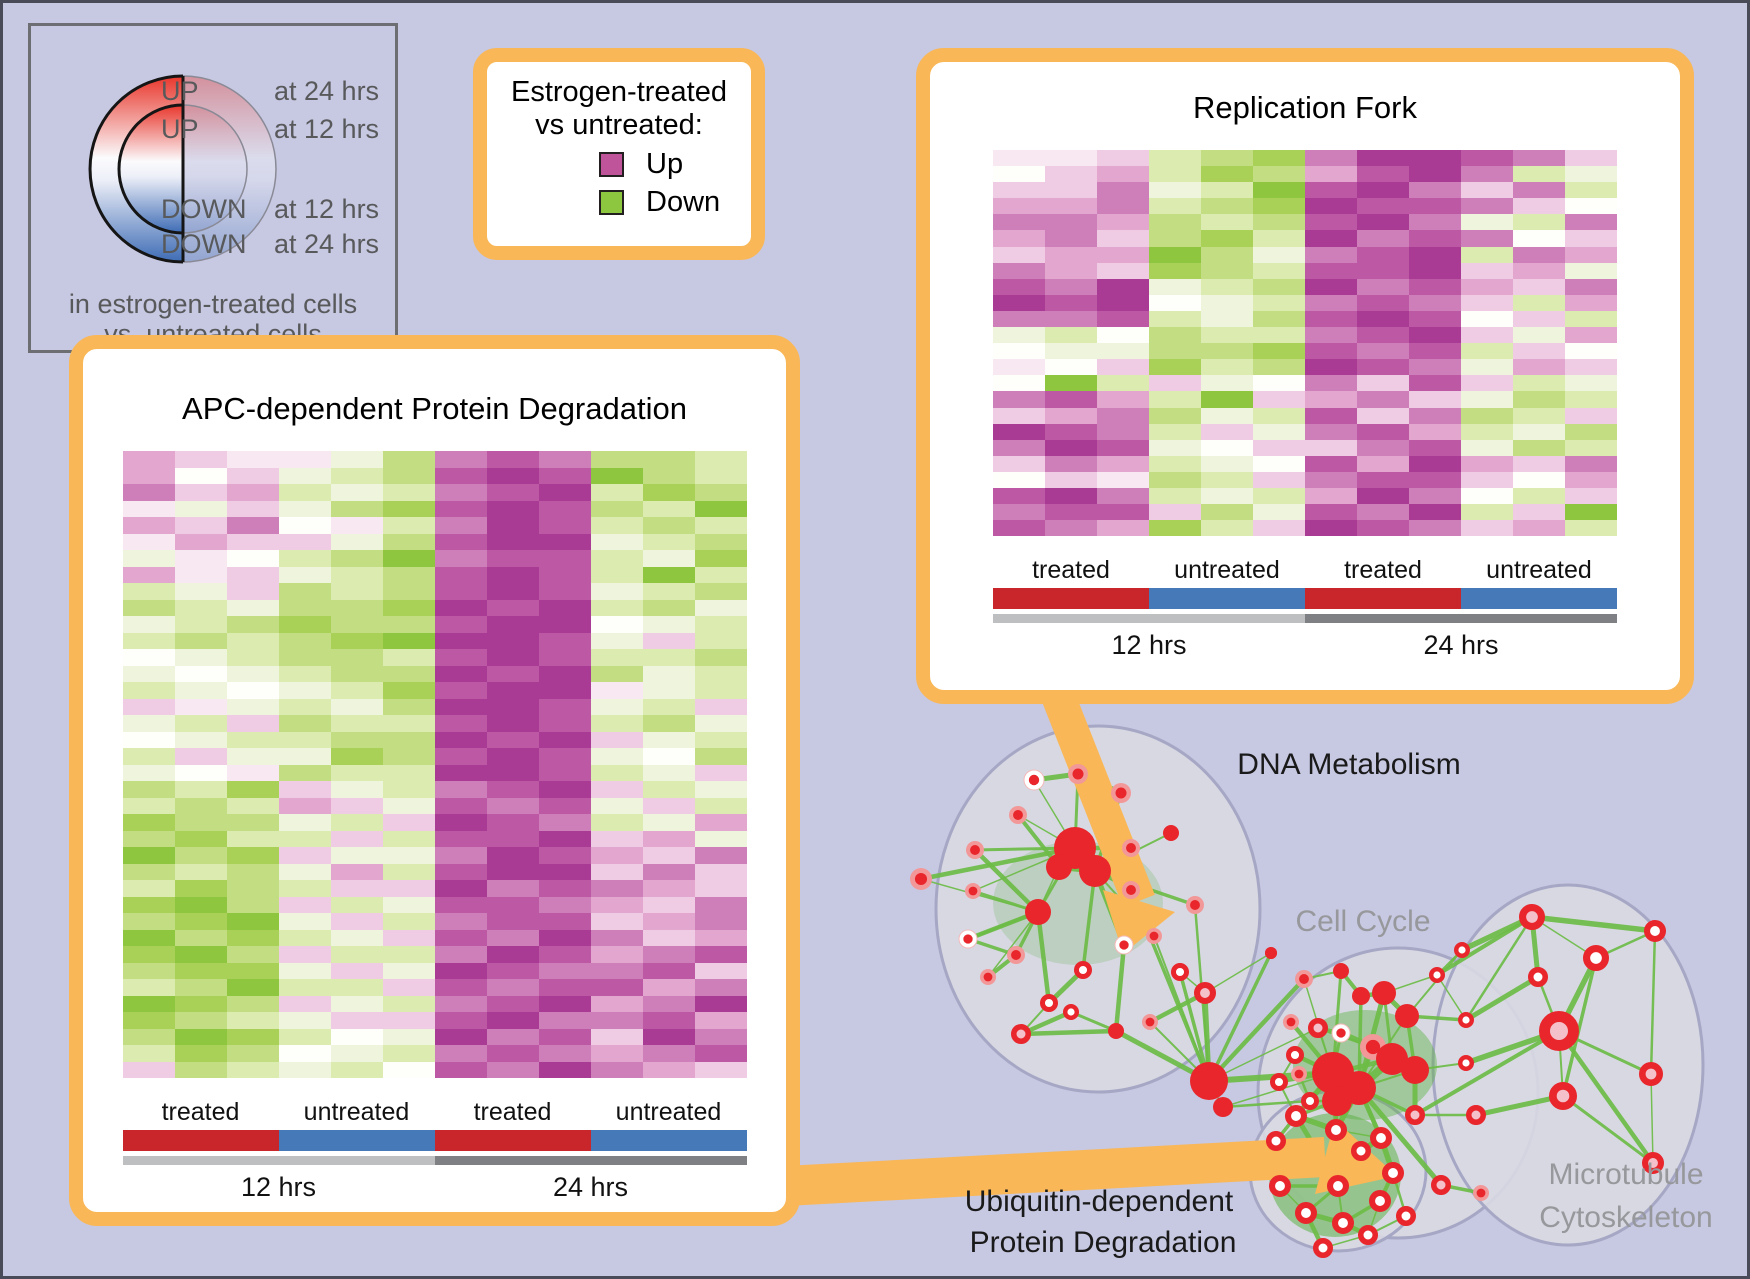 This screenshot has width=1750, height=1279. Describe the element at coordinates (327, 209) in the screenshot. I see `key-time: at 12 hrs` at that location.